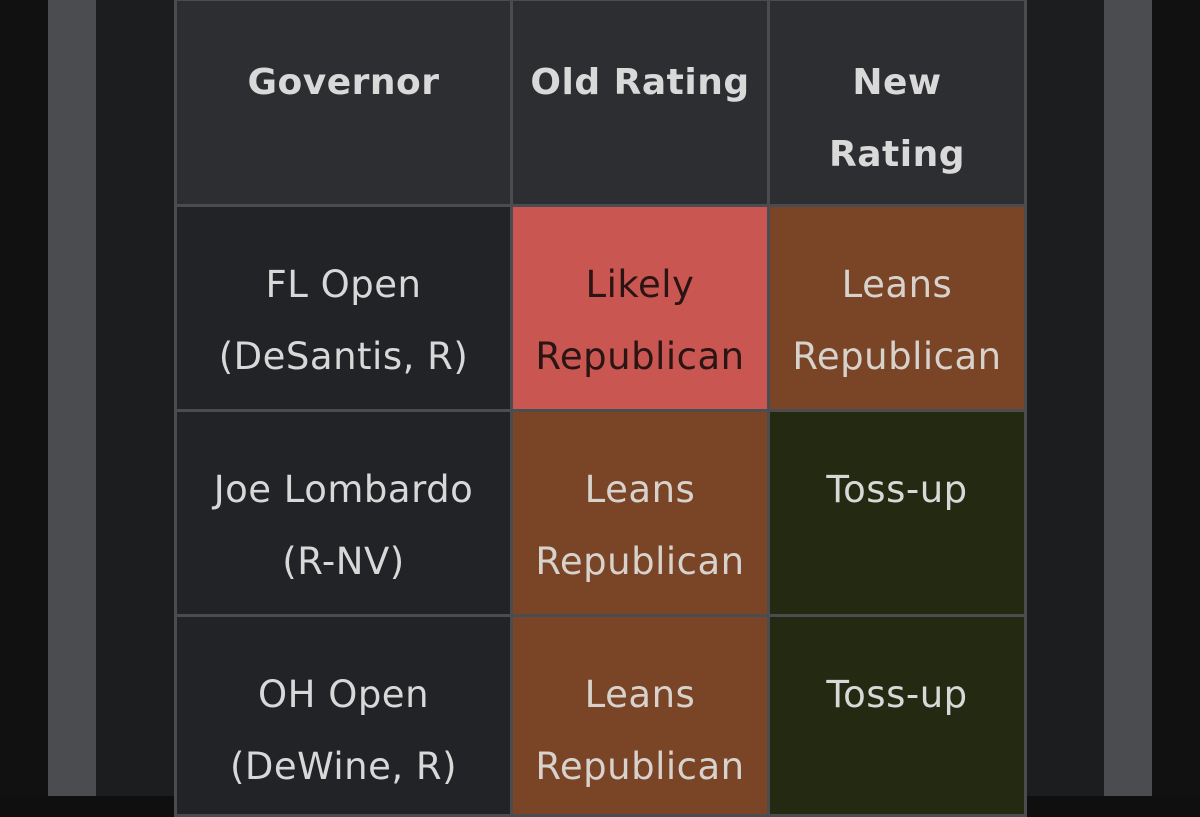 This screenshot has width=1200, height=817. I want to click on header-new-rating: New Rating, so click(897, 103).